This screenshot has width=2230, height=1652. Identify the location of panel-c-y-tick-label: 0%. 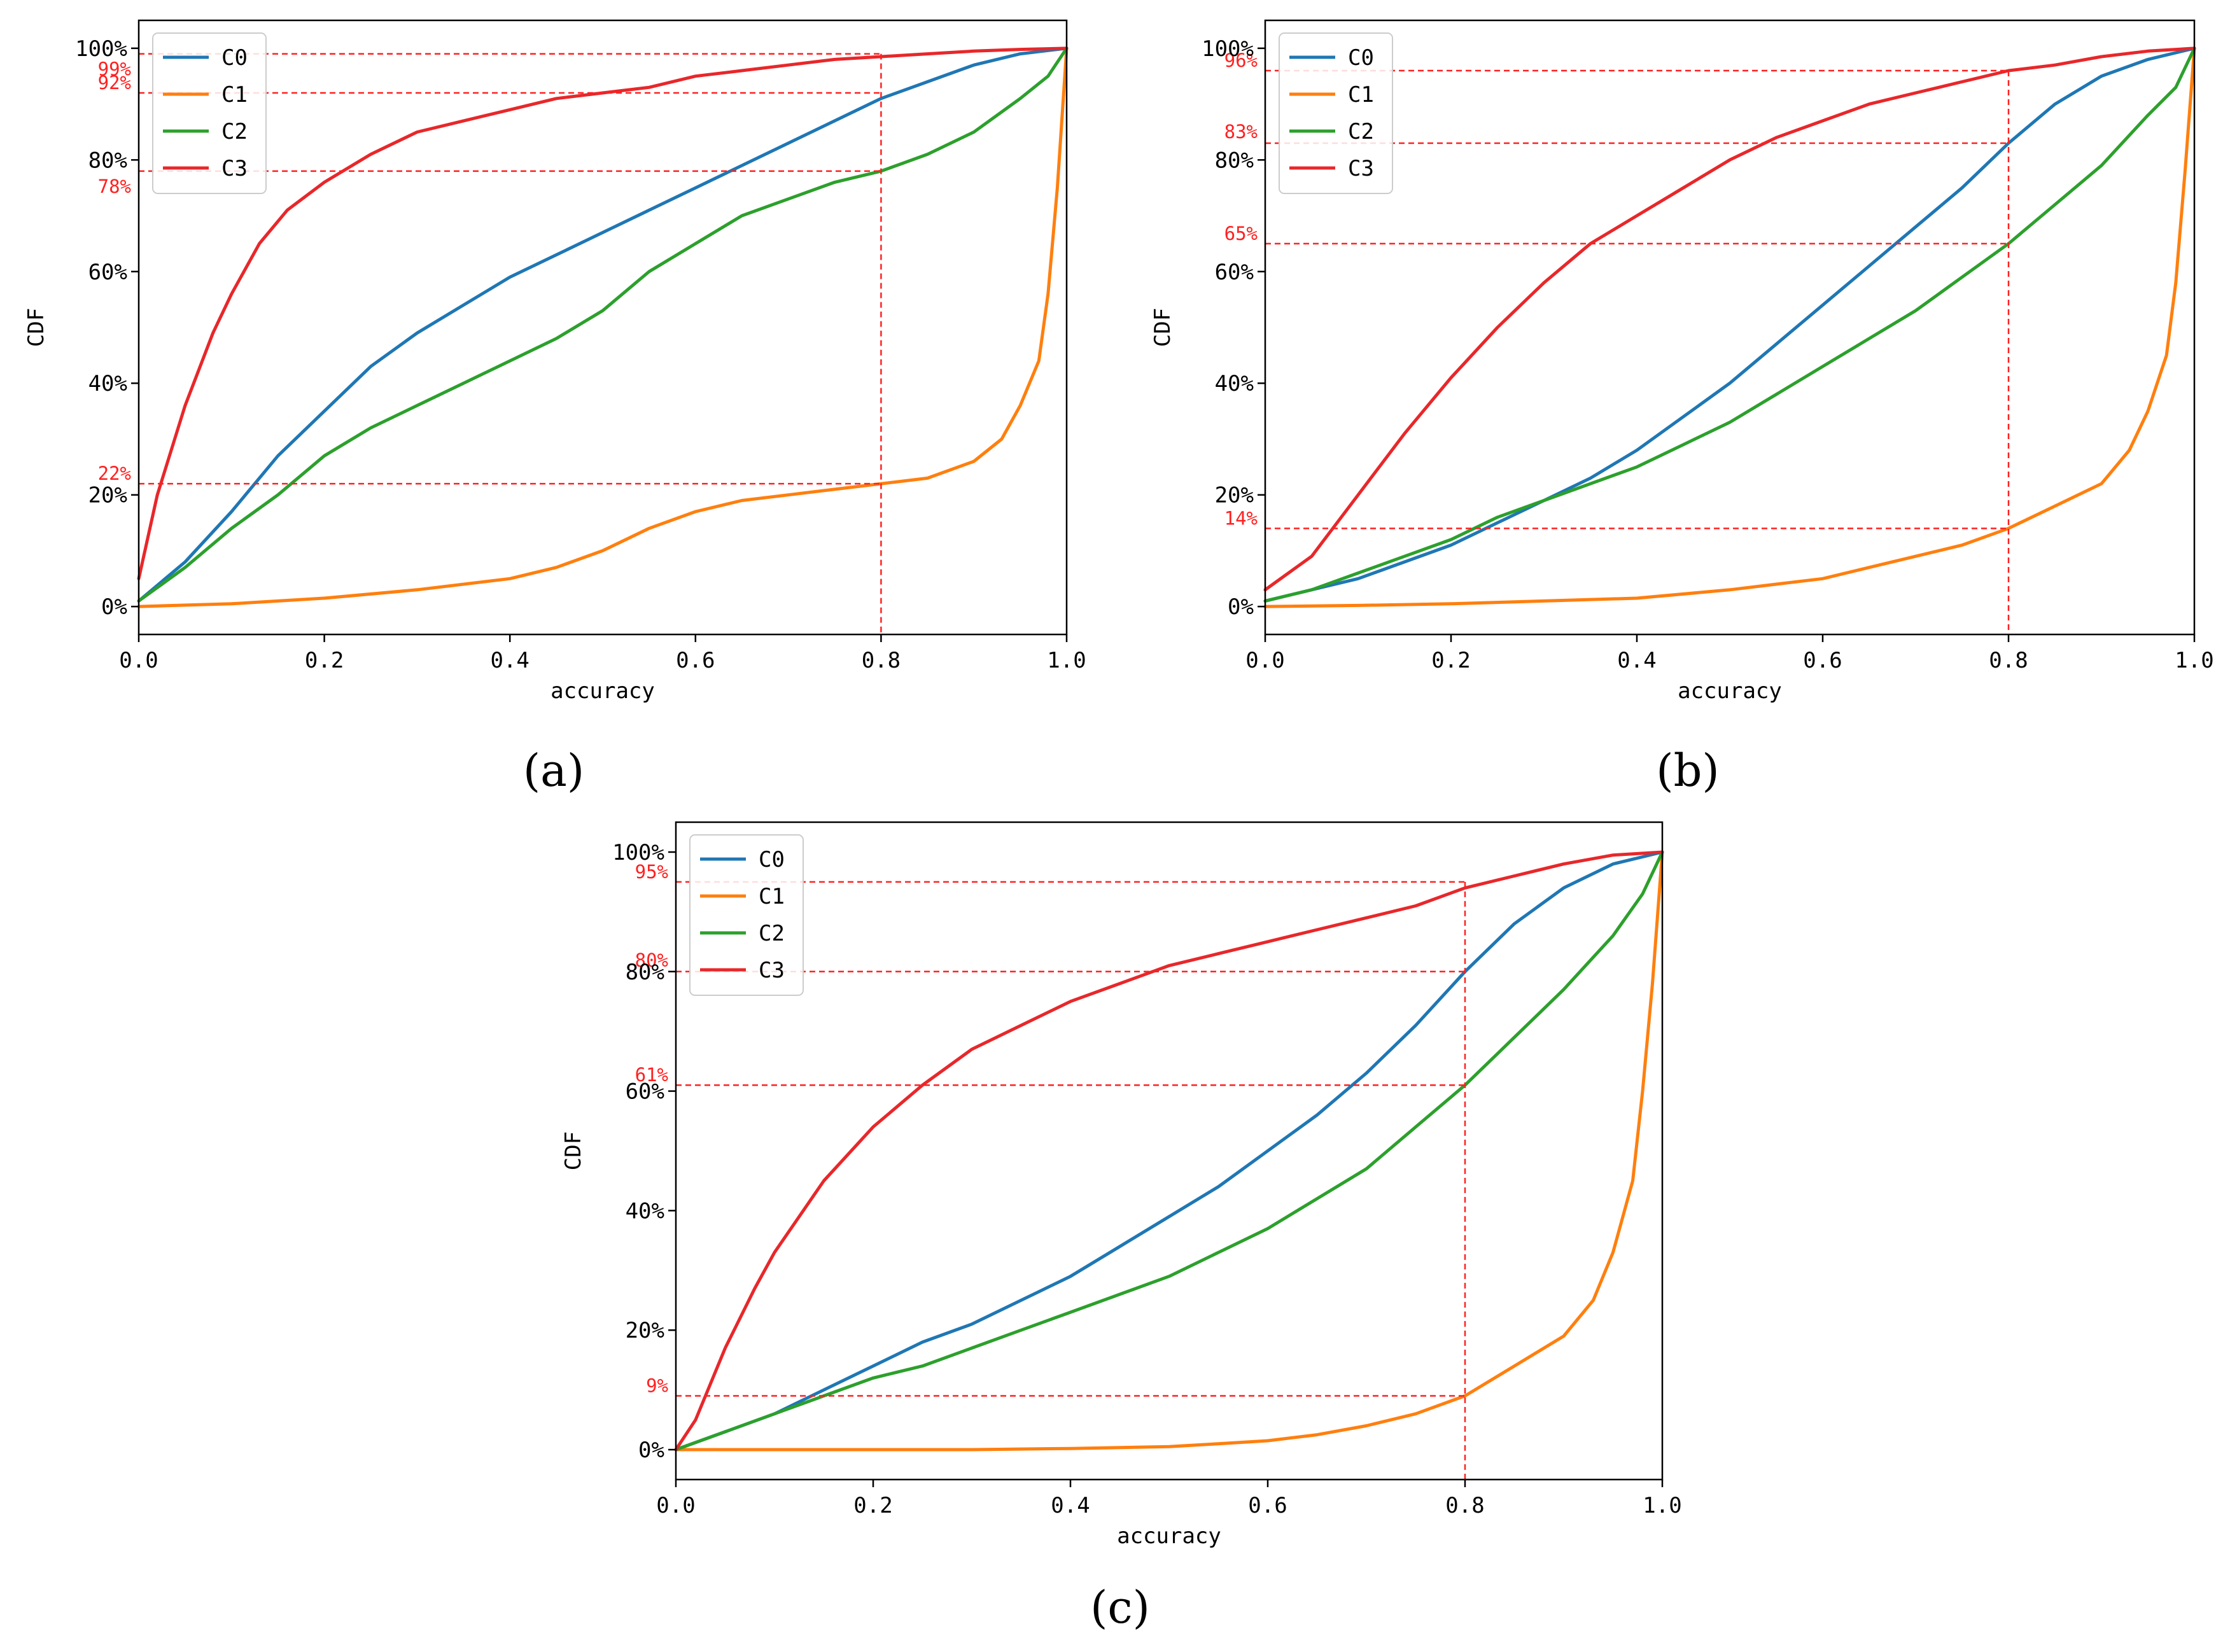
(651, 1450).